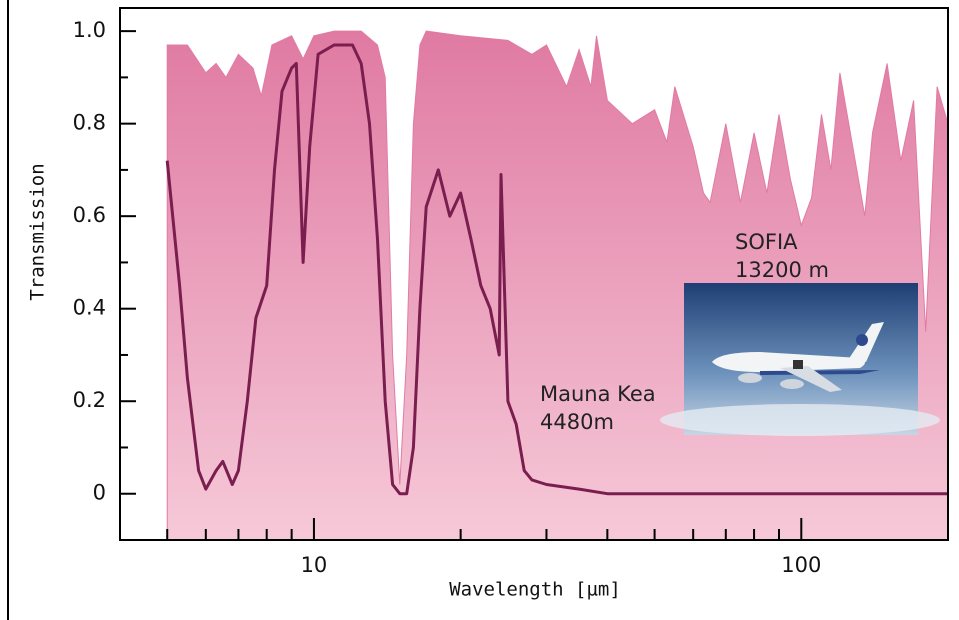 The image size is (959, 620). I want to click on y-tick-label: 0.4, so click(89, 308).